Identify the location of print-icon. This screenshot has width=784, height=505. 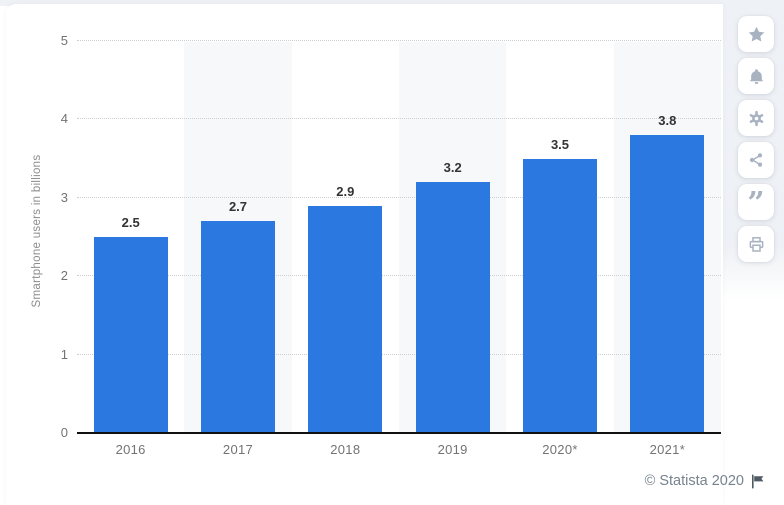
(756, 244).